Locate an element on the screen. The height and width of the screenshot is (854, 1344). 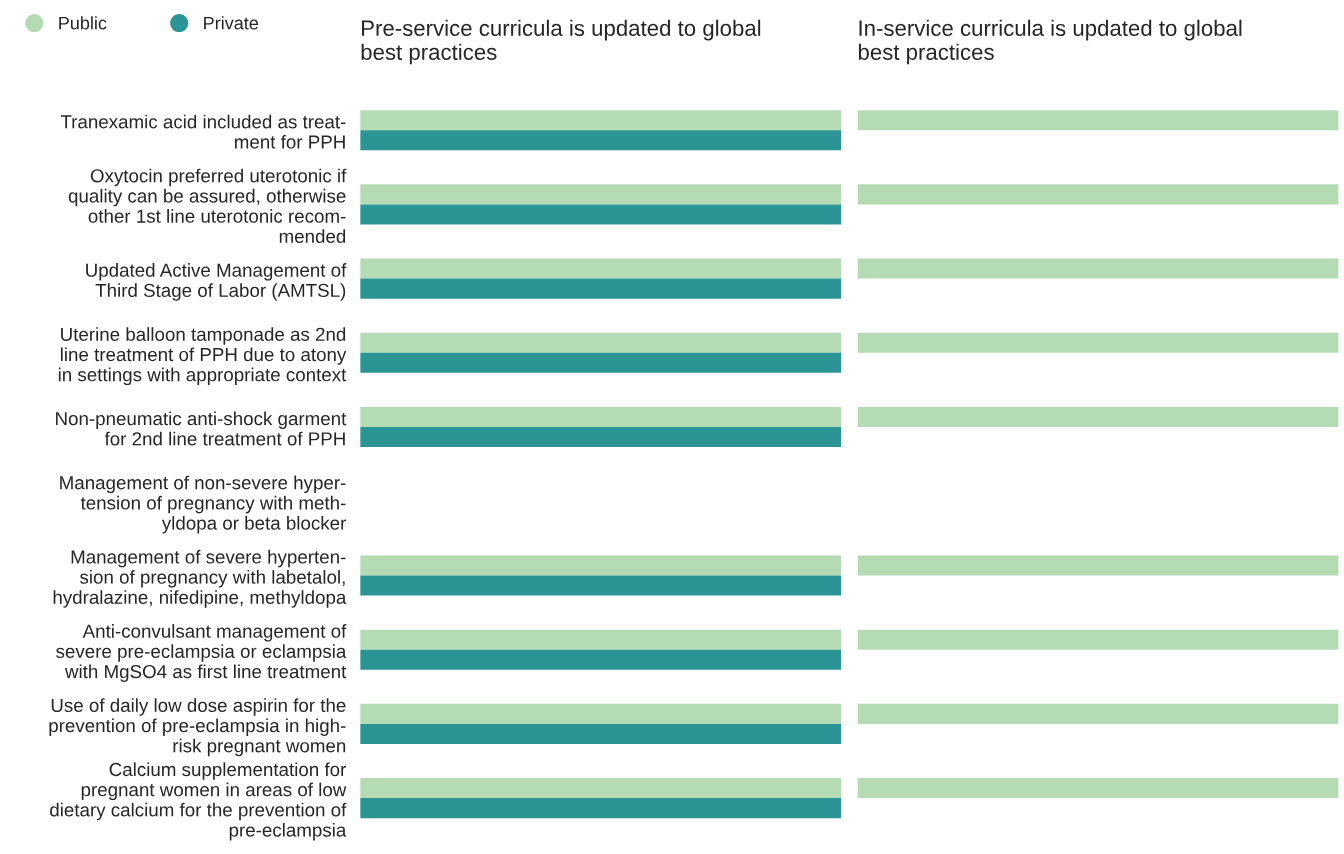
y-tick-label: Management of non-severe hyper- tension of pregnancy with meth- yldopa or beta blocker is located at coordinates (203, 504).